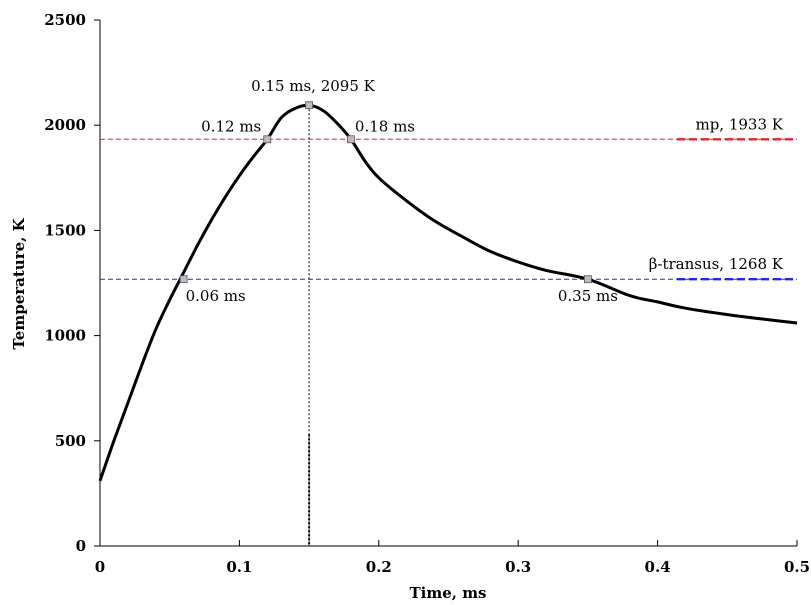 The width and height of the screenshot is (811, 605). I want to click on y-tick-label: 500, so click(70, 441).